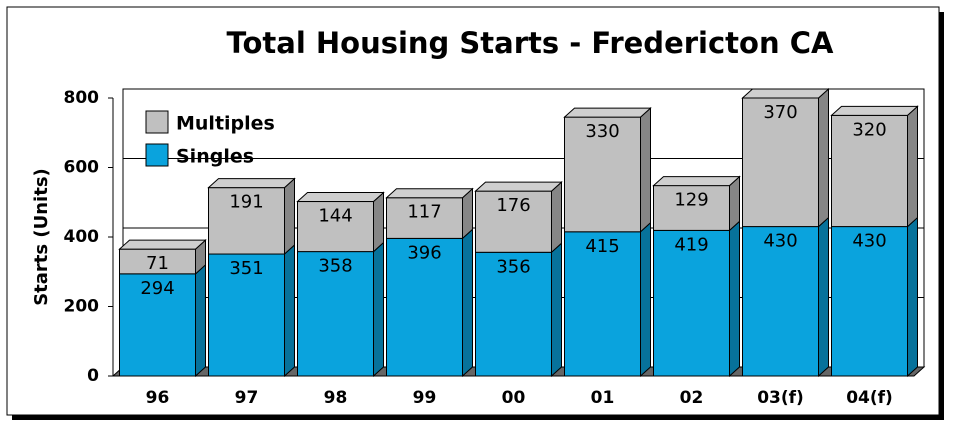 The height and width of the screenshot is (427, 953). What do you see at coordinates (335, 266) in the screenshot?
I see `value-label: 358` at bounding box center [335, 266].